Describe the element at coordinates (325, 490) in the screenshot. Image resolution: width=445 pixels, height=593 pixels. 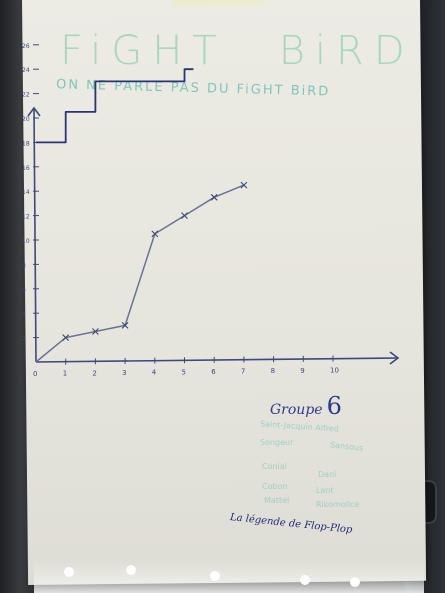
I see `member-name: Lant` at that location.